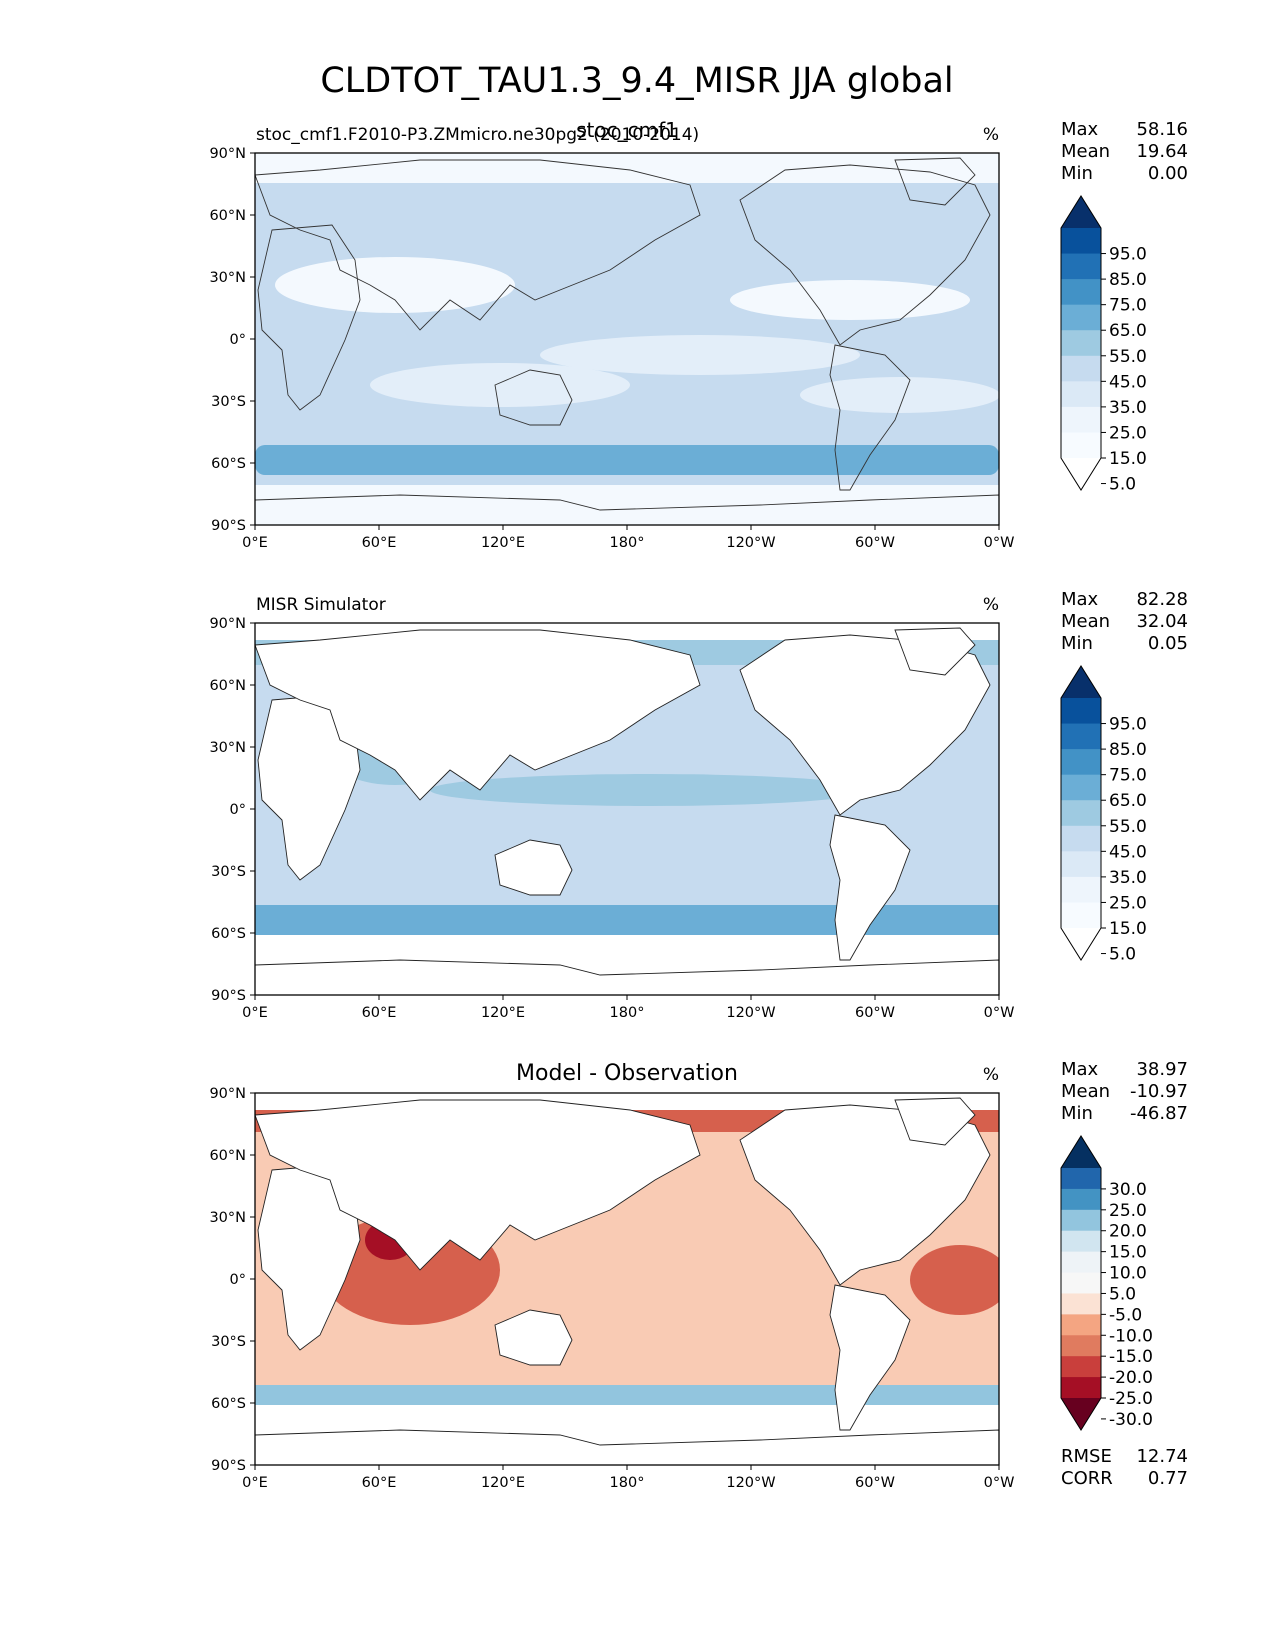  What do you see at coordinates (1080, 1069) in the screenshot?
I see `stat-max-label: Max` at bounding box center [1080, 1069].